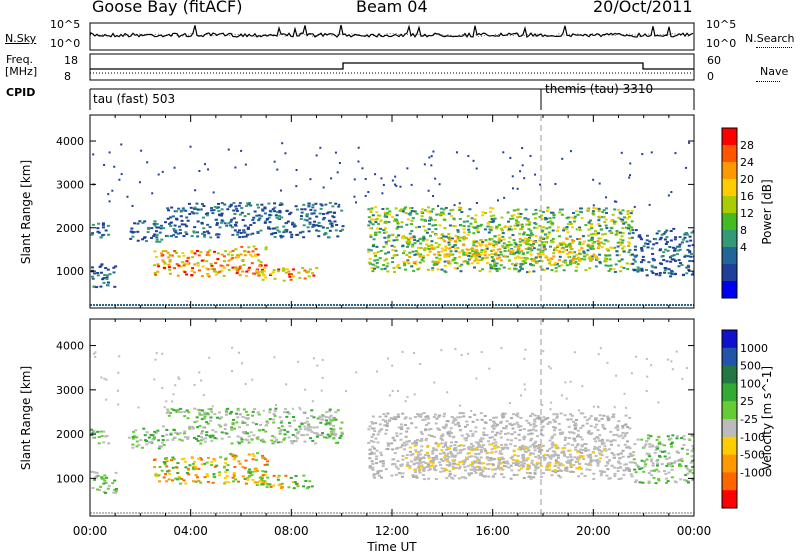 The image size is (800, 554). Describe the element at coordinates (756, 472) in the screenshot. I see `colorbar-tick-label: -1000` at that location.